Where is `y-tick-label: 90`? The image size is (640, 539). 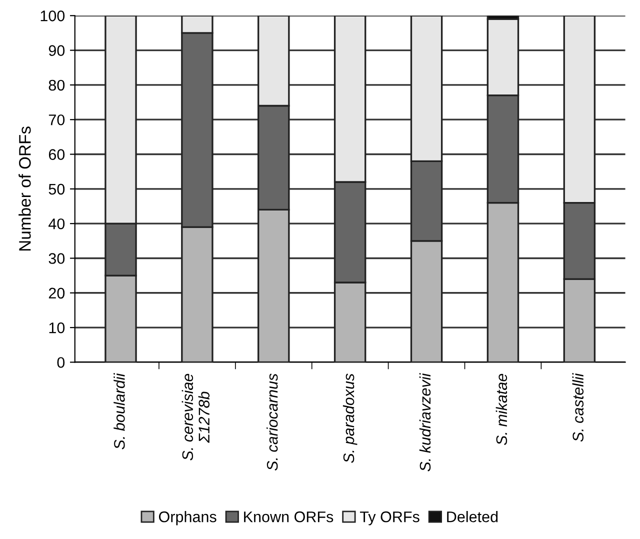
y-tick-label: 90 is located at coordinates (56, 50).